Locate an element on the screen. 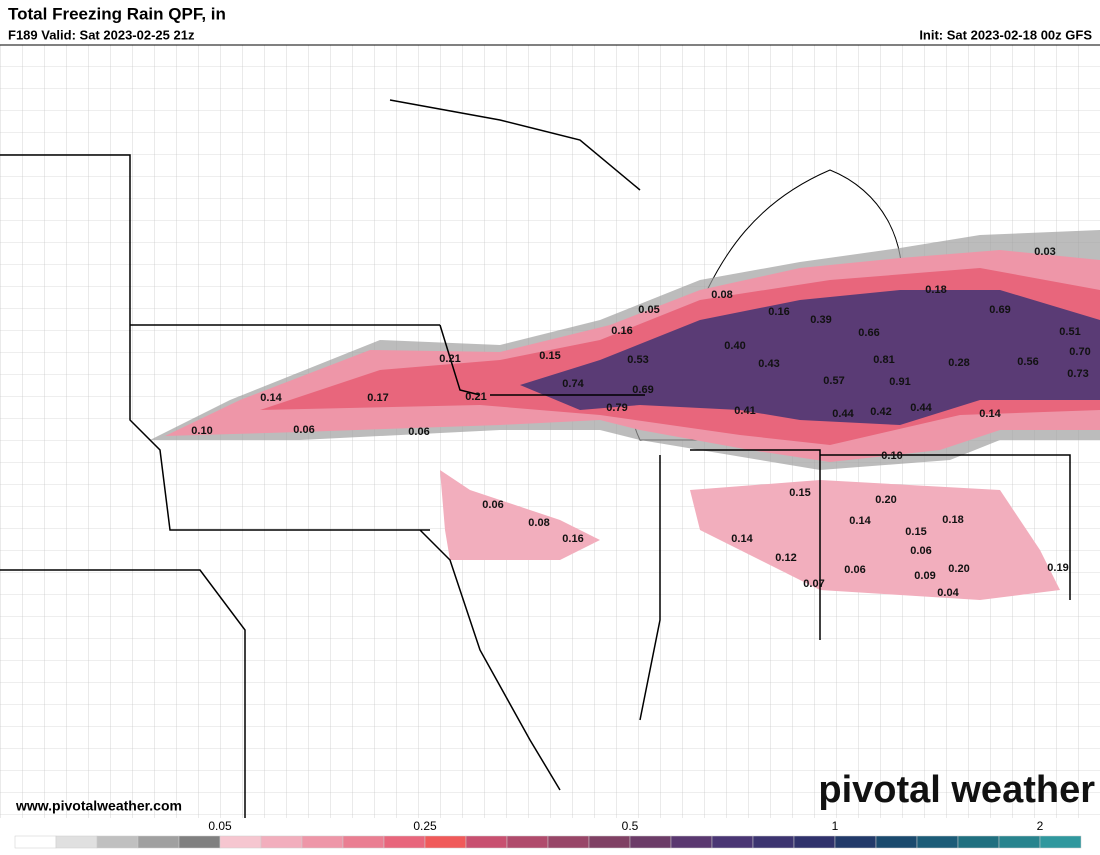 The image size is (1100, 855). map-value-label: 0.53 is located at coordinates (637, 360).